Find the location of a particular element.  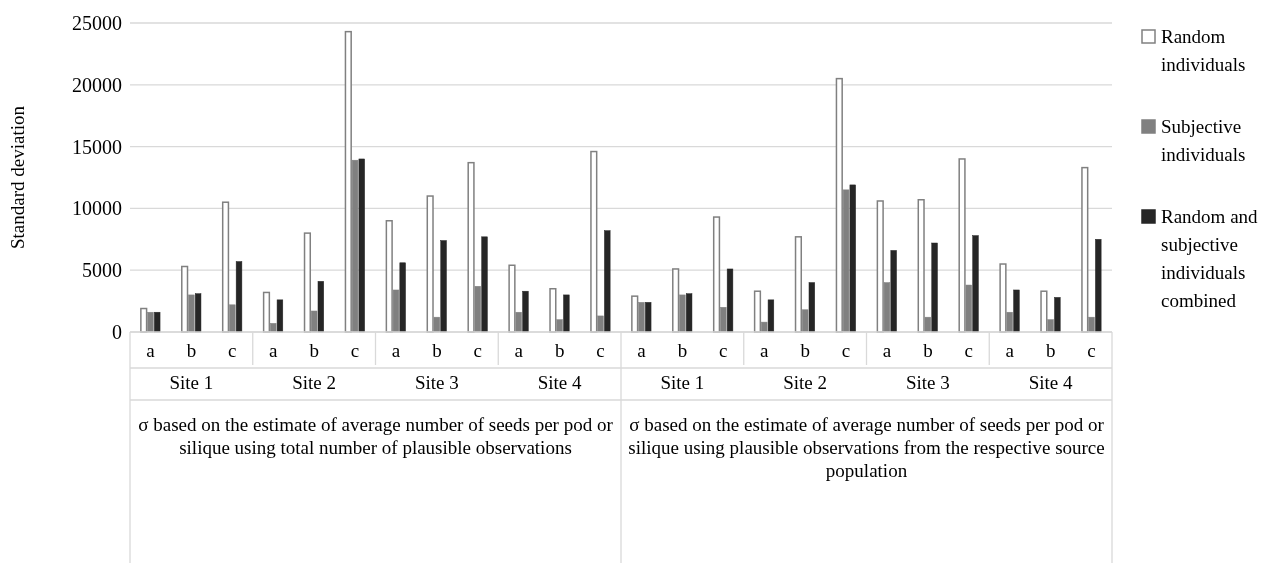

y-tick-label: 10000 is located at coordinates (97, 208).